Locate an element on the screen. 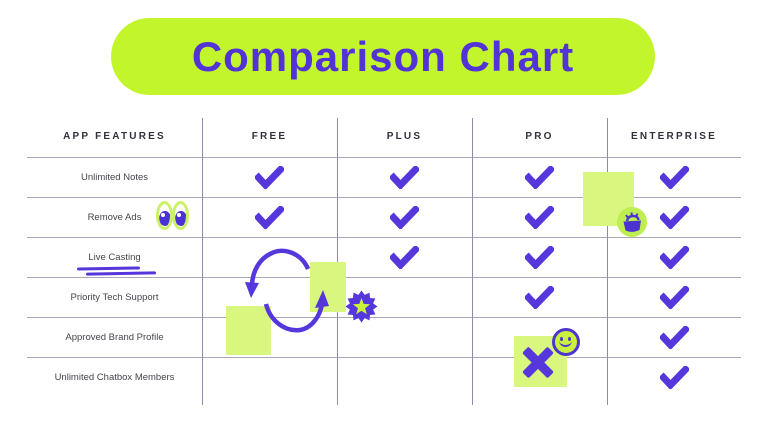 The height and width of the screenshot is (432, 768). x-mark-icon is located at coordinates (538, 362).